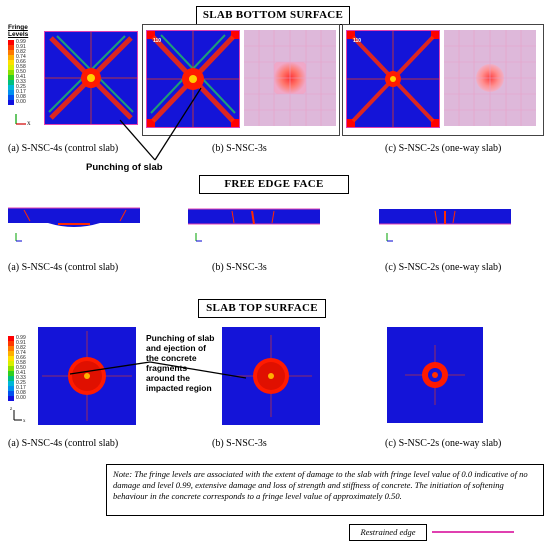 The height and width of the screenshot is (546, 550). Describe the element at coordinates (443, 148) in the screenshot. I see `caption-bottom-c: (c) S-NSC-2s (one-way slab)` at that location.